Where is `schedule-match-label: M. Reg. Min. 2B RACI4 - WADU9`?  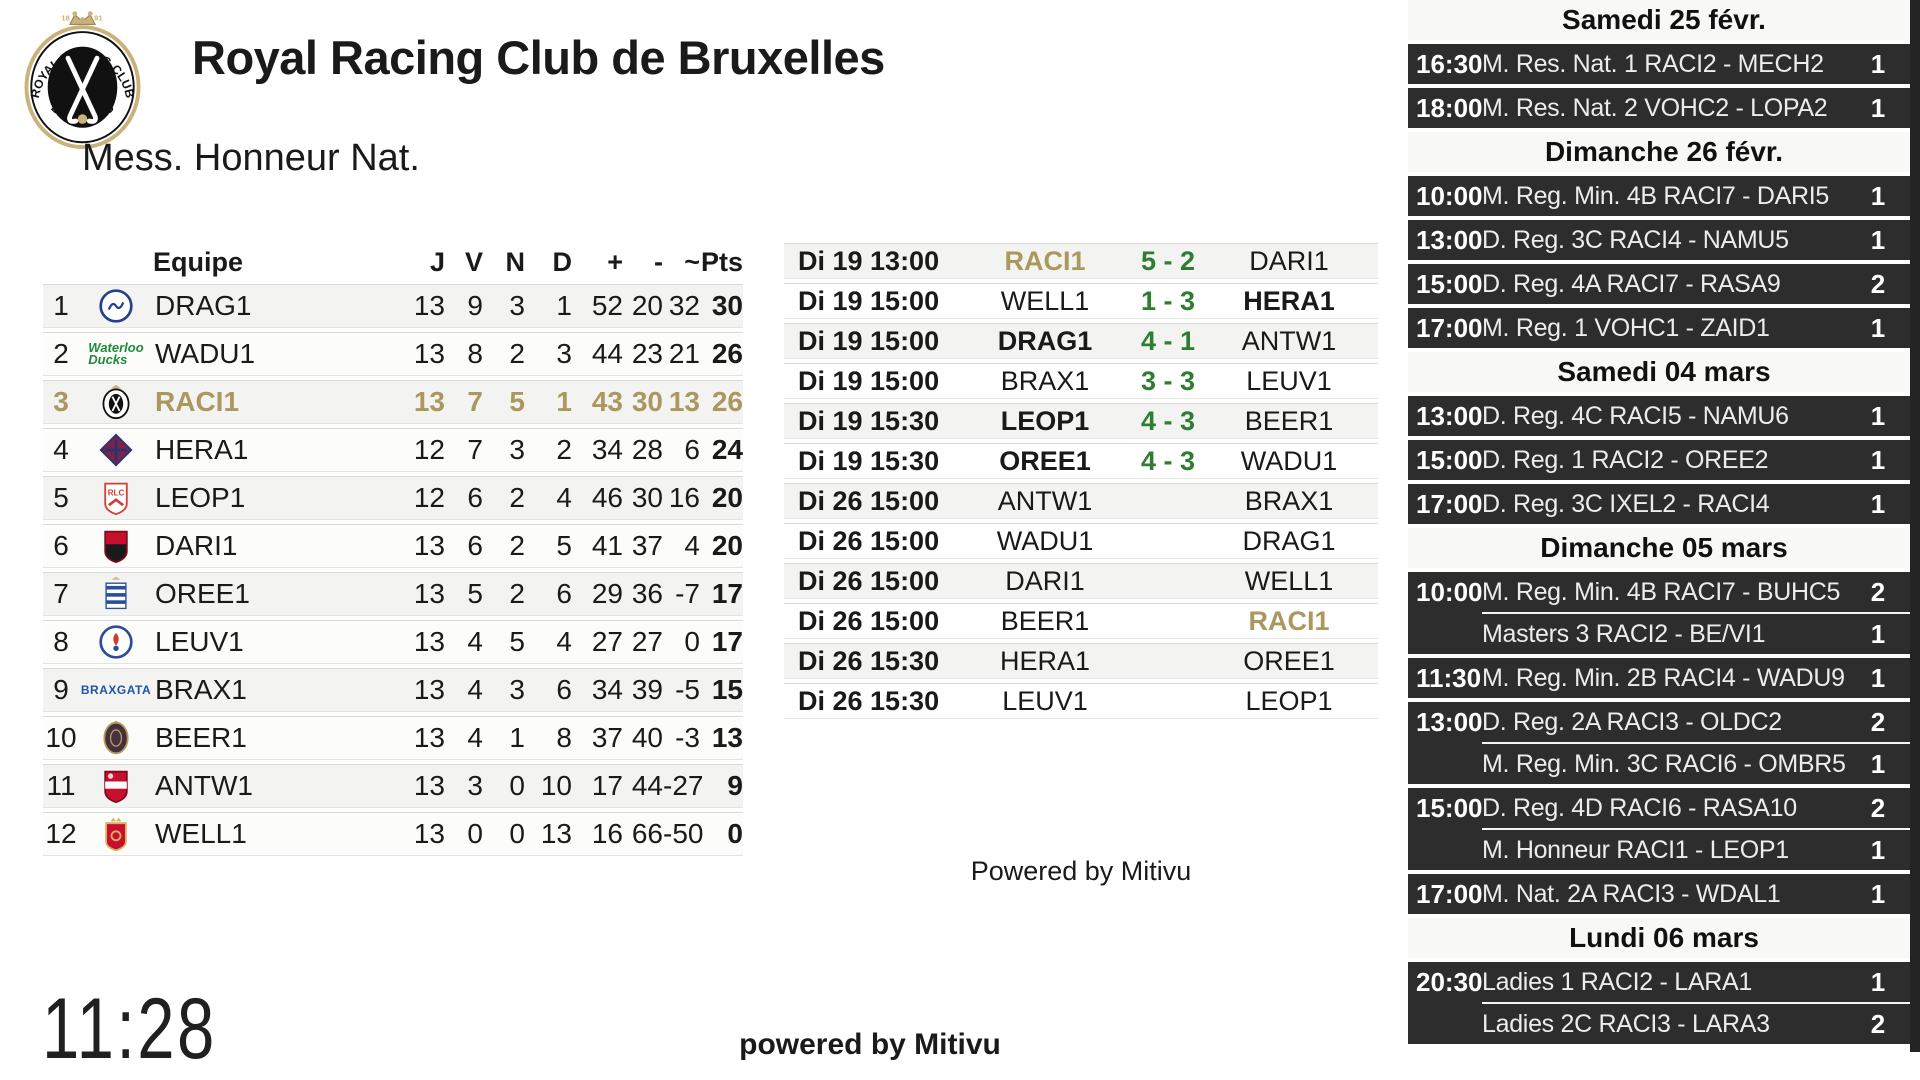 schedule-match-label: M. Reg. Min. 2B RACI4 - WADU9 is located at coordinates (1663, 677).